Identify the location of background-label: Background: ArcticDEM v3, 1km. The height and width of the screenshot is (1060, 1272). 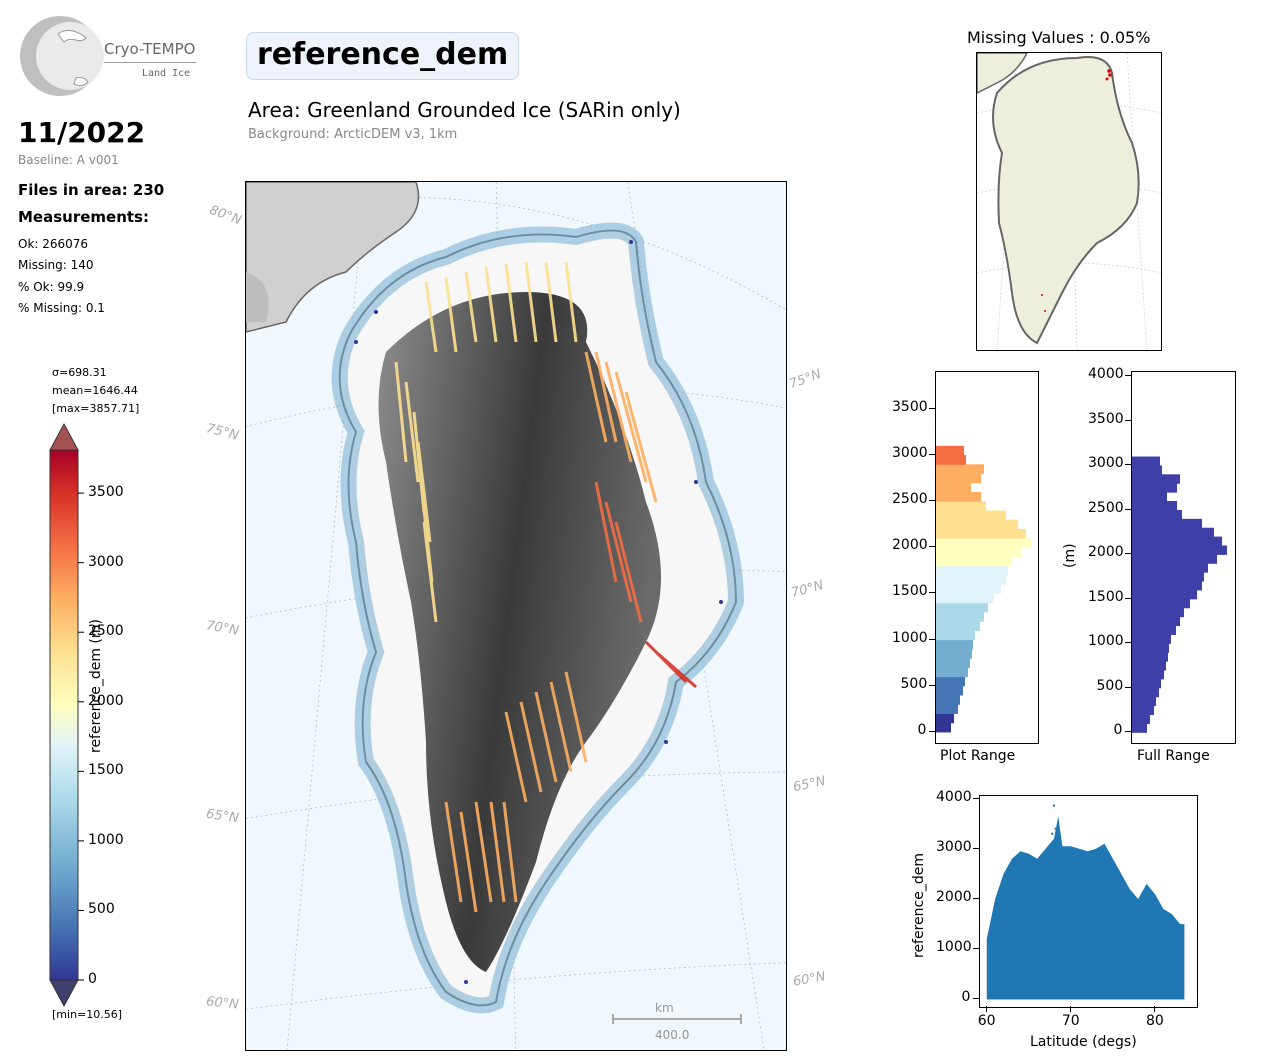
(353, 134).